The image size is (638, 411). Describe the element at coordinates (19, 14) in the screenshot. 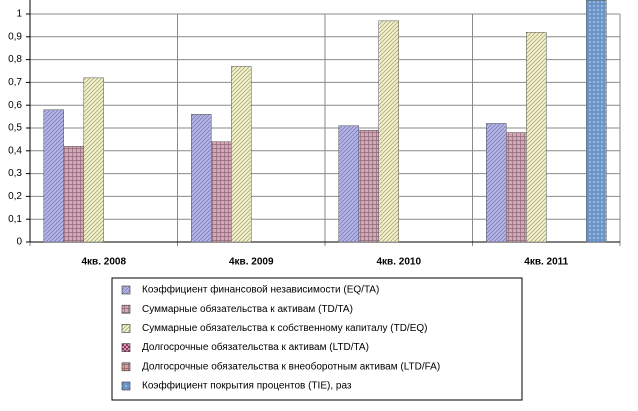

I see `y-tick-label: 1` at that location.